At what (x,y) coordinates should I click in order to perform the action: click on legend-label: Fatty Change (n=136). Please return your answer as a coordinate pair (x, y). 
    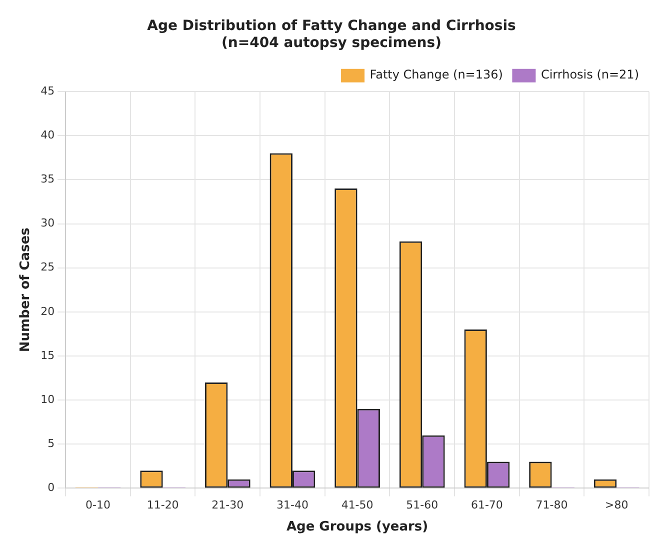
    Looking at the image, I should click on (436, 75).